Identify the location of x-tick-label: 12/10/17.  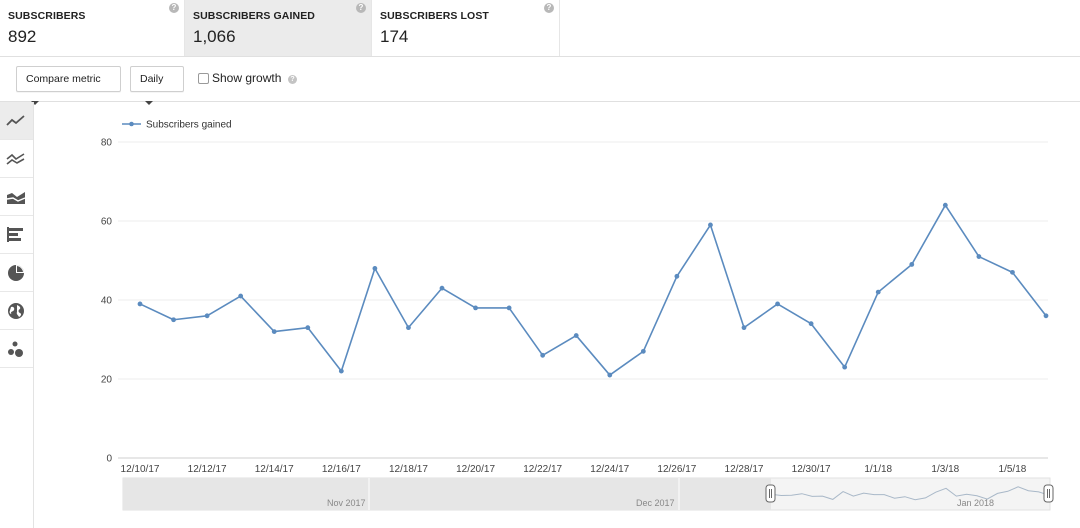
(140, 469).